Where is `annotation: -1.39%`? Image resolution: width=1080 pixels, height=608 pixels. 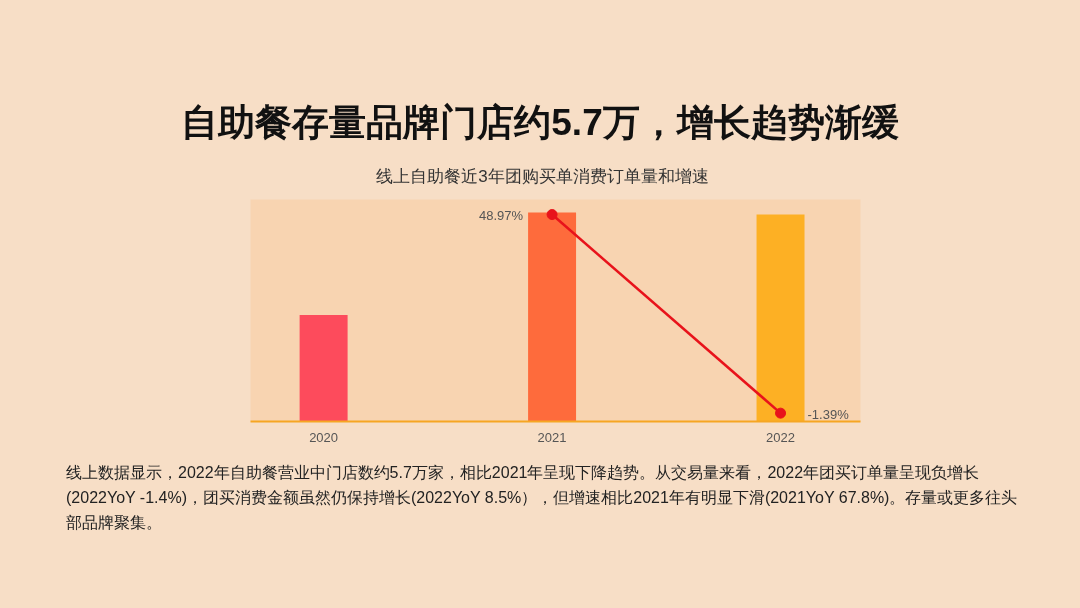 annotation: -1.39% is located at coordinates (828, 414).